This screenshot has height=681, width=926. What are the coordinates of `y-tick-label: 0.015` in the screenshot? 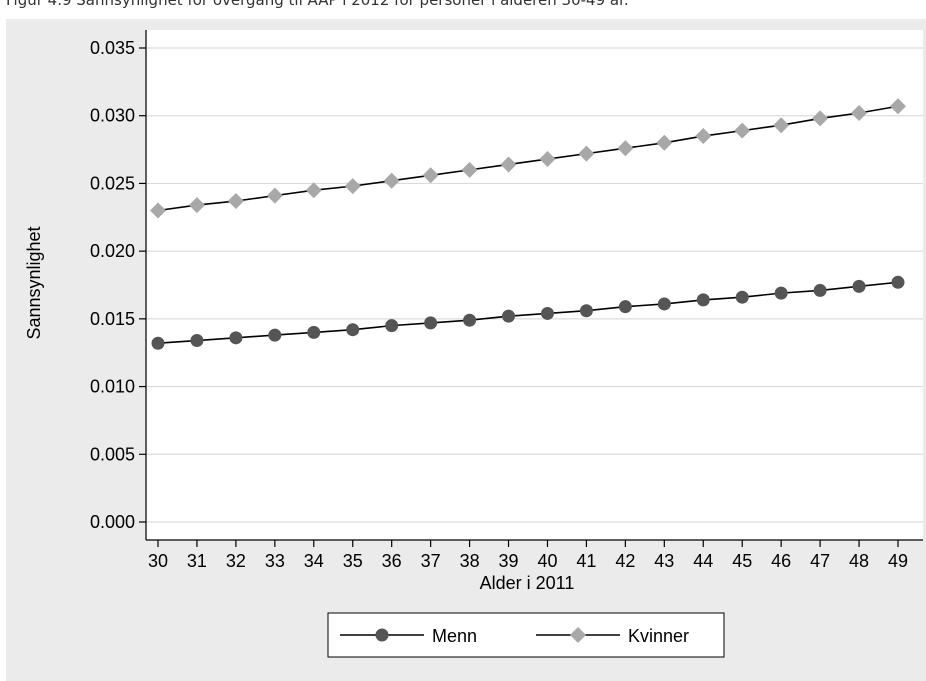 It's located at (112, 319).